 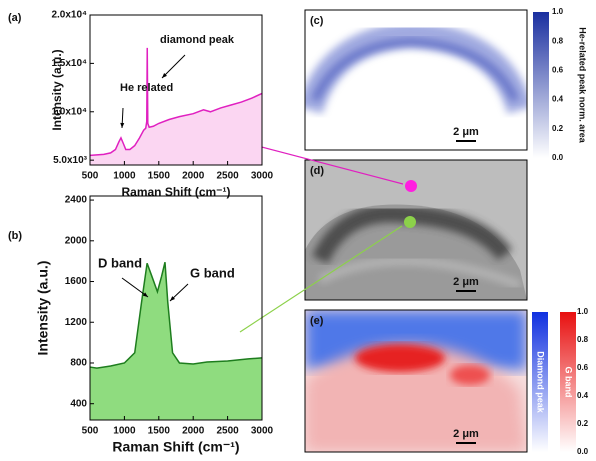 I want to click on panel-label: (a), so click(x=15, y=18).